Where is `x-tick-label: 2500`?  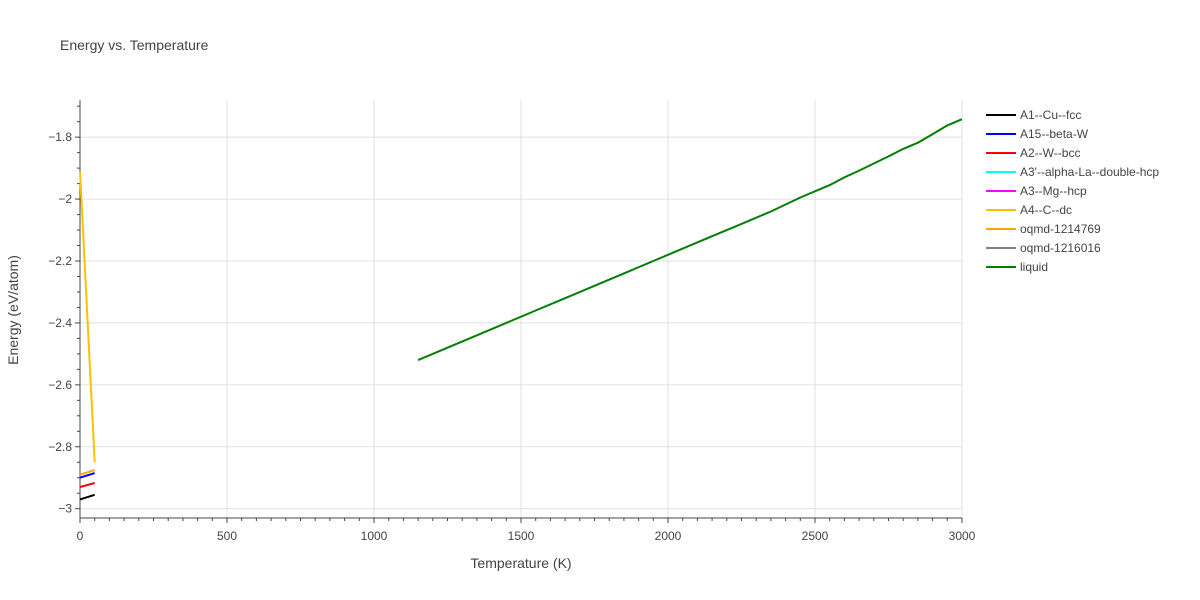
x-tick-label: 2500 is located at coordinates (815, 536).